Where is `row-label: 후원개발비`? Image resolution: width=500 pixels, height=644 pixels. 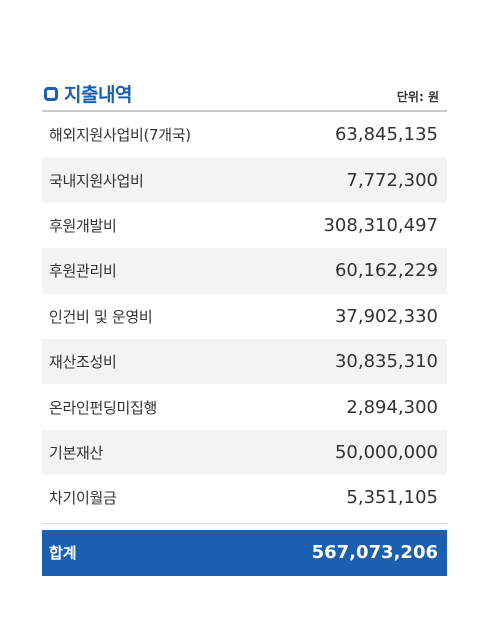 row-label: 후원개발비 is located at coordinates (83, 225).